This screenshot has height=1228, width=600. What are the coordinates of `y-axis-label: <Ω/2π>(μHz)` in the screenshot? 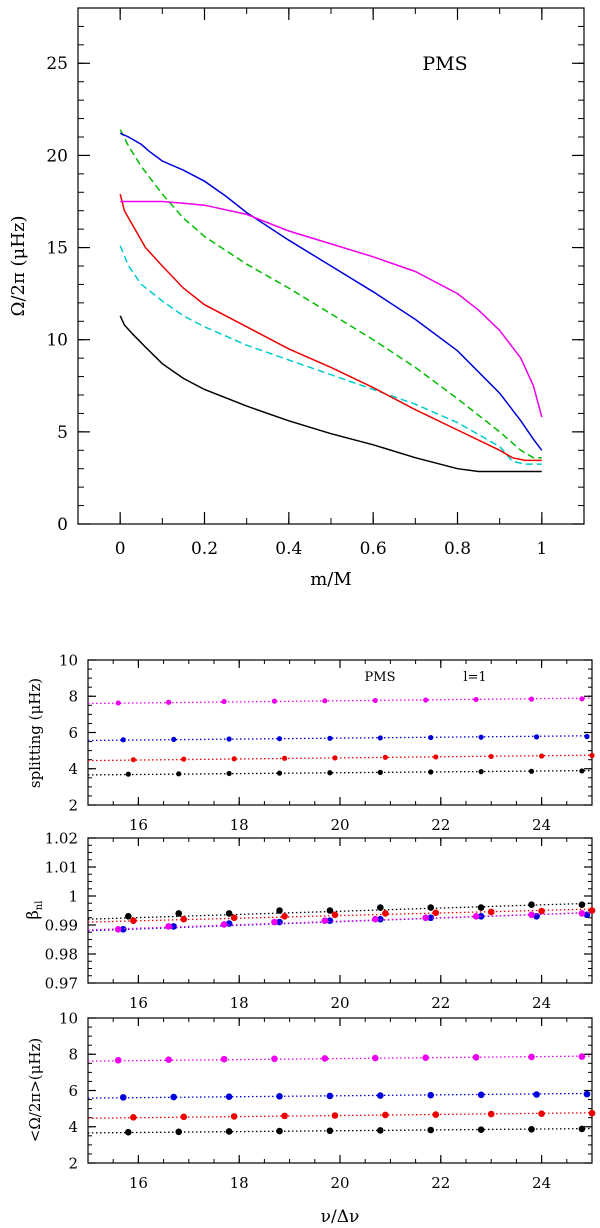 It's located at (35, 1090).